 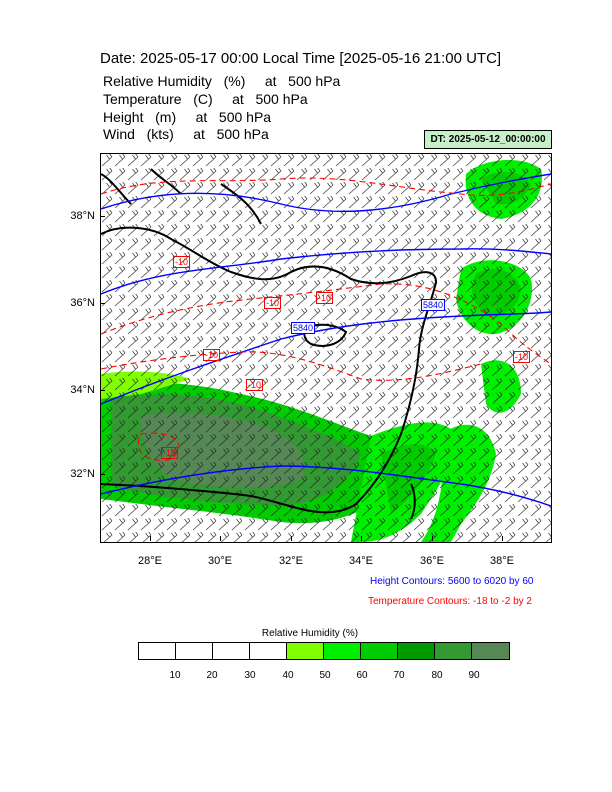 I want to click on colorbar-tick: 30, so click(x=250, y=675).